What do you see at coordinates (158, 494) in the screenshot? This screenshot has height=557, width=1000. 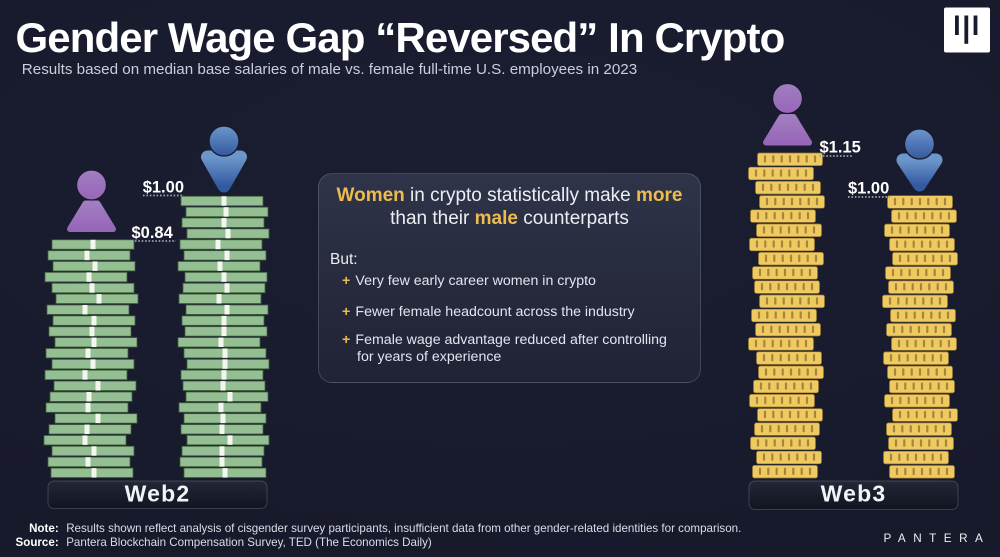 I see `svg-text: Web2` at bounding box center [158, 494].